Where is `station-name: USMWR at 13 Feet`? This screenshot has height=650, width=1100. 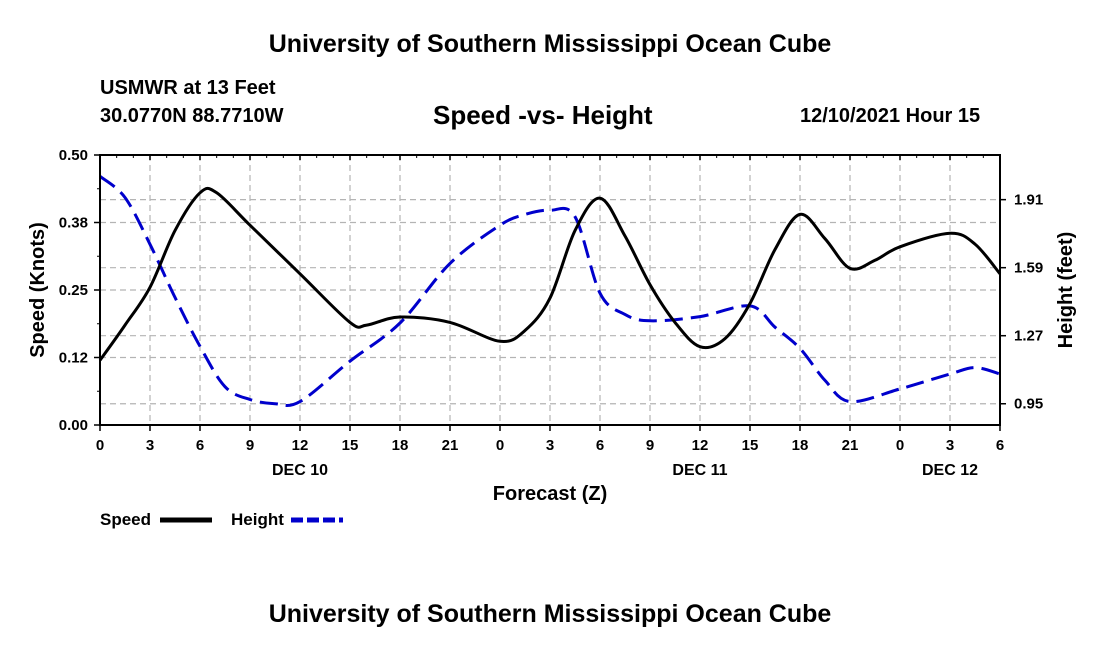
station-name: USMWR at 13 Feet is located at coordinates (188, 88).